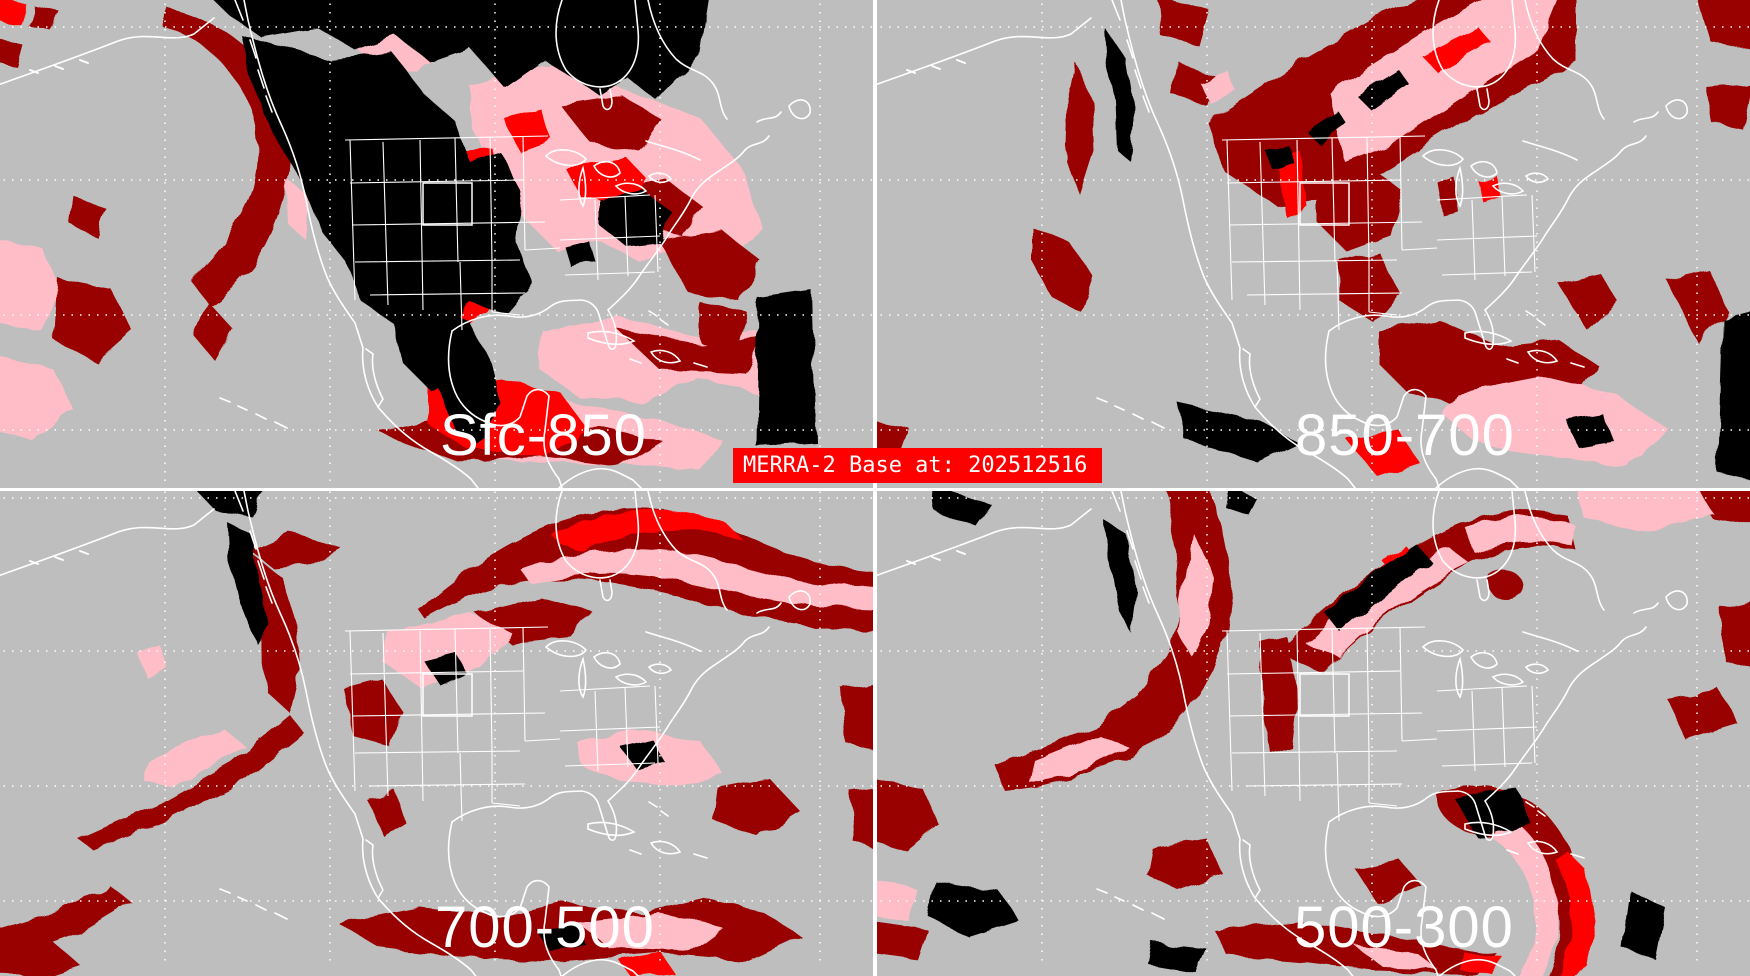  I want to click on panel-divider-horizontal, so click(875, 489).